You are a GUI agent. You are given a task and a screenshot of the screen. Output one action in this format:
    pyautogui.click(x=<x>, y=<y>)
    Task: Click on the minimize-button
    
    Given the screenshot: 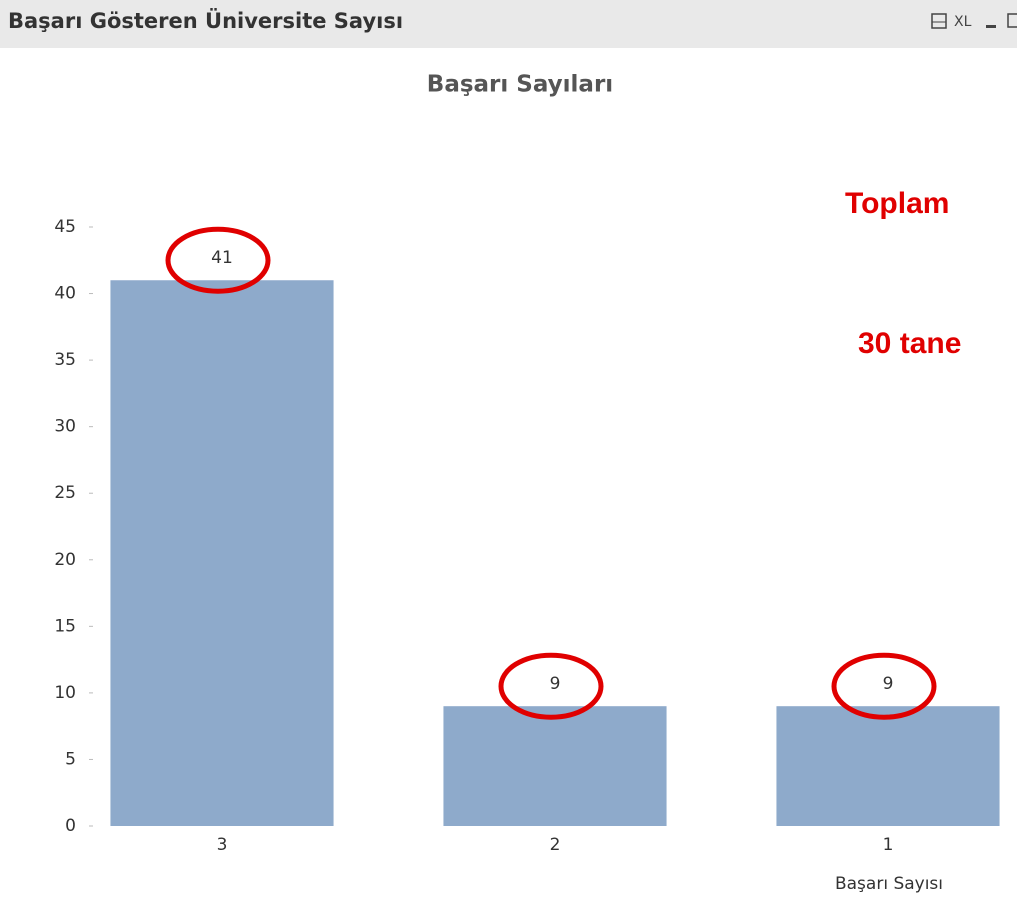 What is the action you would take?
    pyautogui.click(x=991, y=26)
    